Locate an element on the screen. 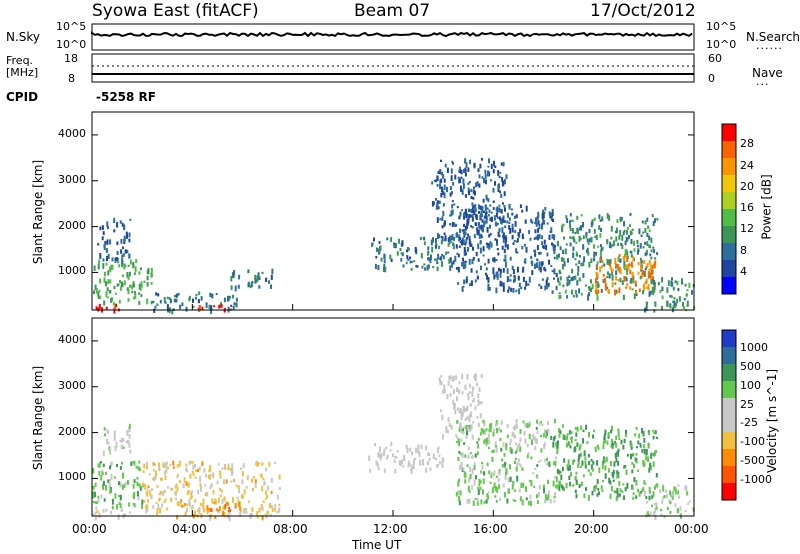 Image resolution: width=800 pixels, height=554 pixels. colorbar-frame is located at coordinates (729, 415).